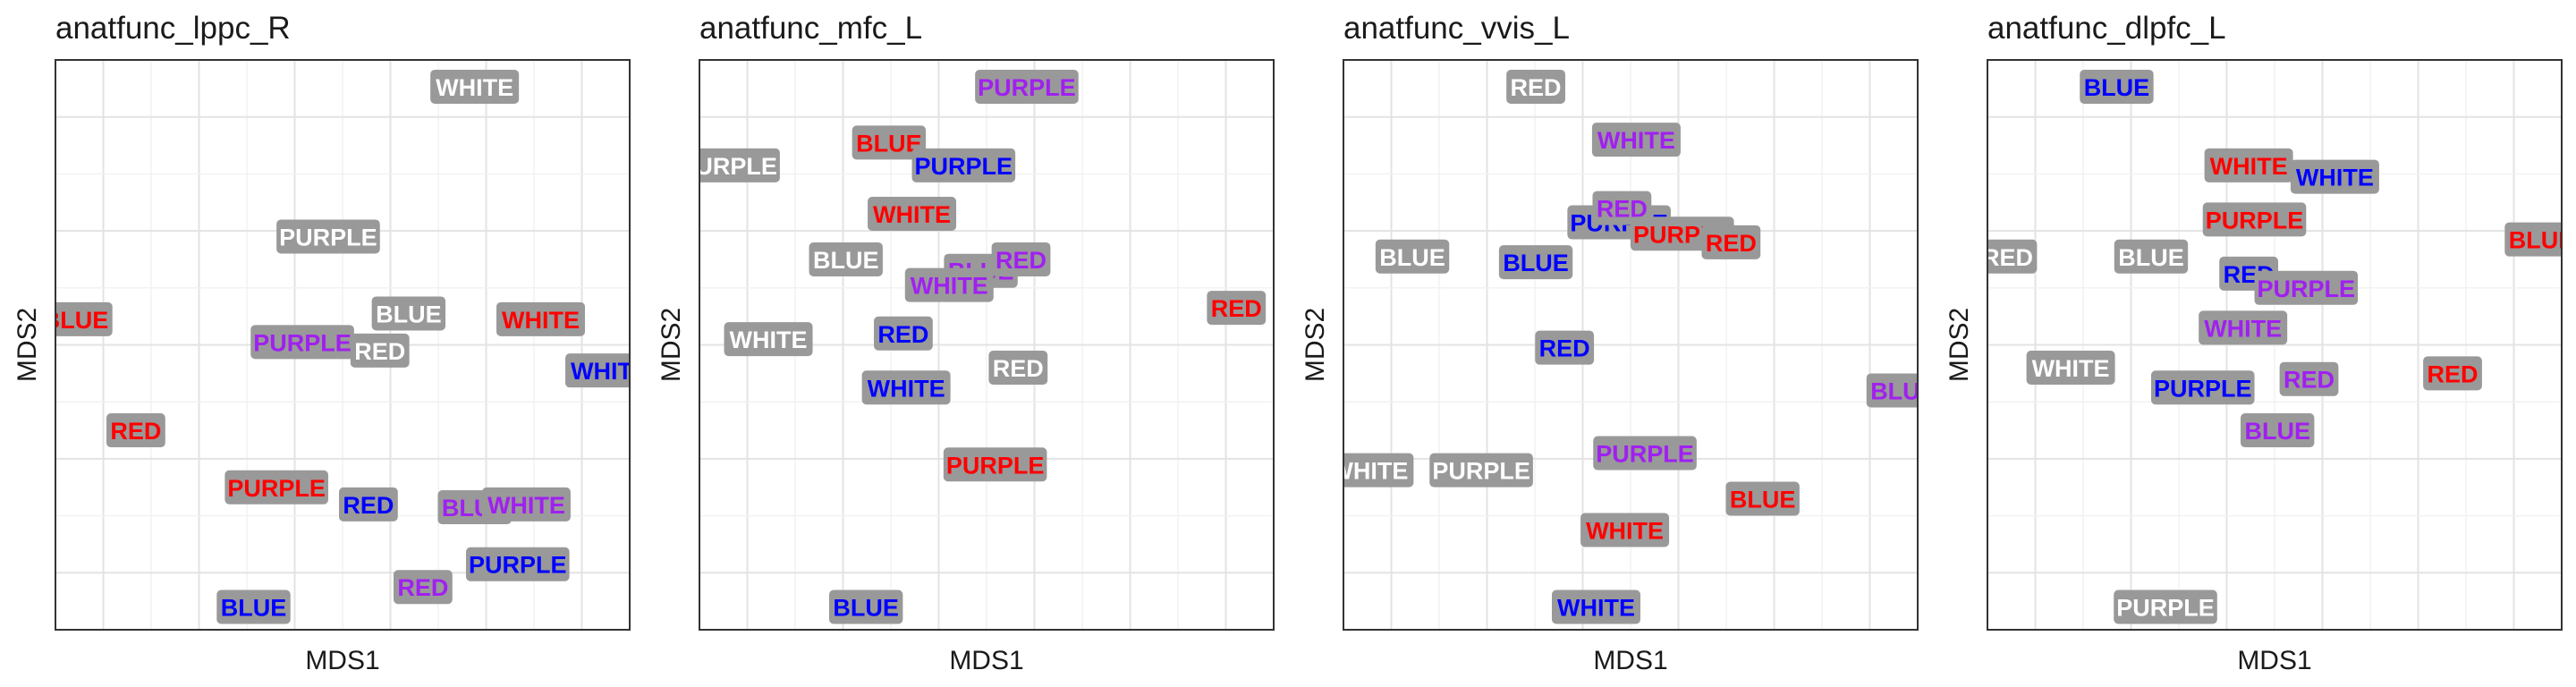 Image resolution: width=2576 pixels, height=687 pixels. What do you see at coordinates (2106, 28) in the screenshot?
I see `panel-title: anatfunc_dlpfc_L` at bounding box center [2106, 28].